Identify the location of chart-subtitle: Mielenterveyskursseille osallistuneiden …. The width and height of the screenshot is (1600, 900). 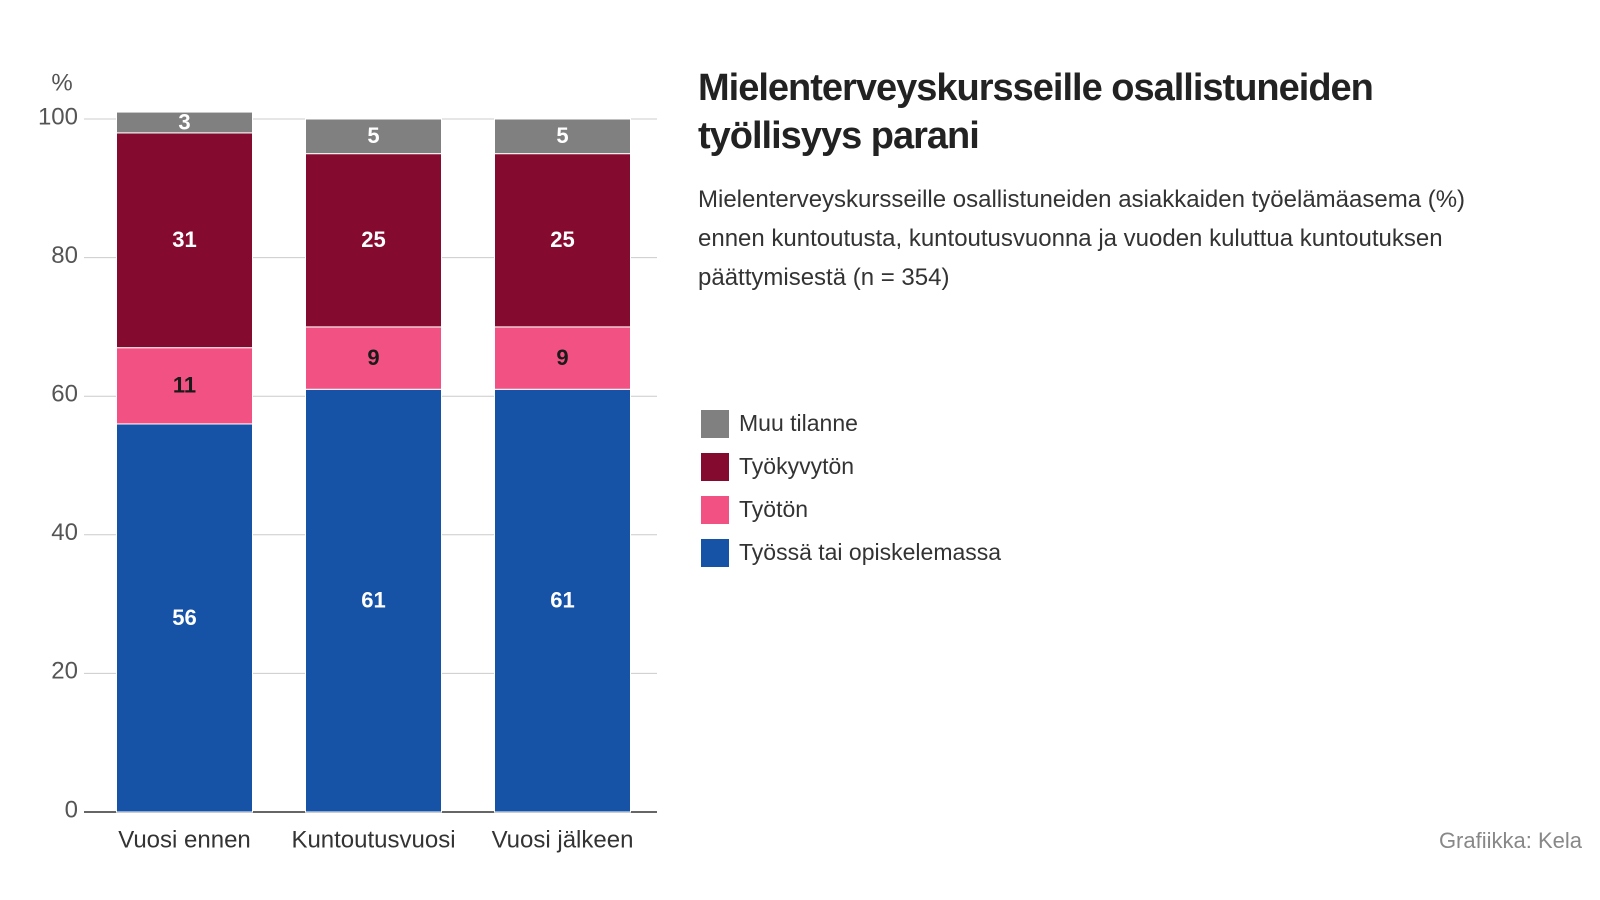
(1082, 238).